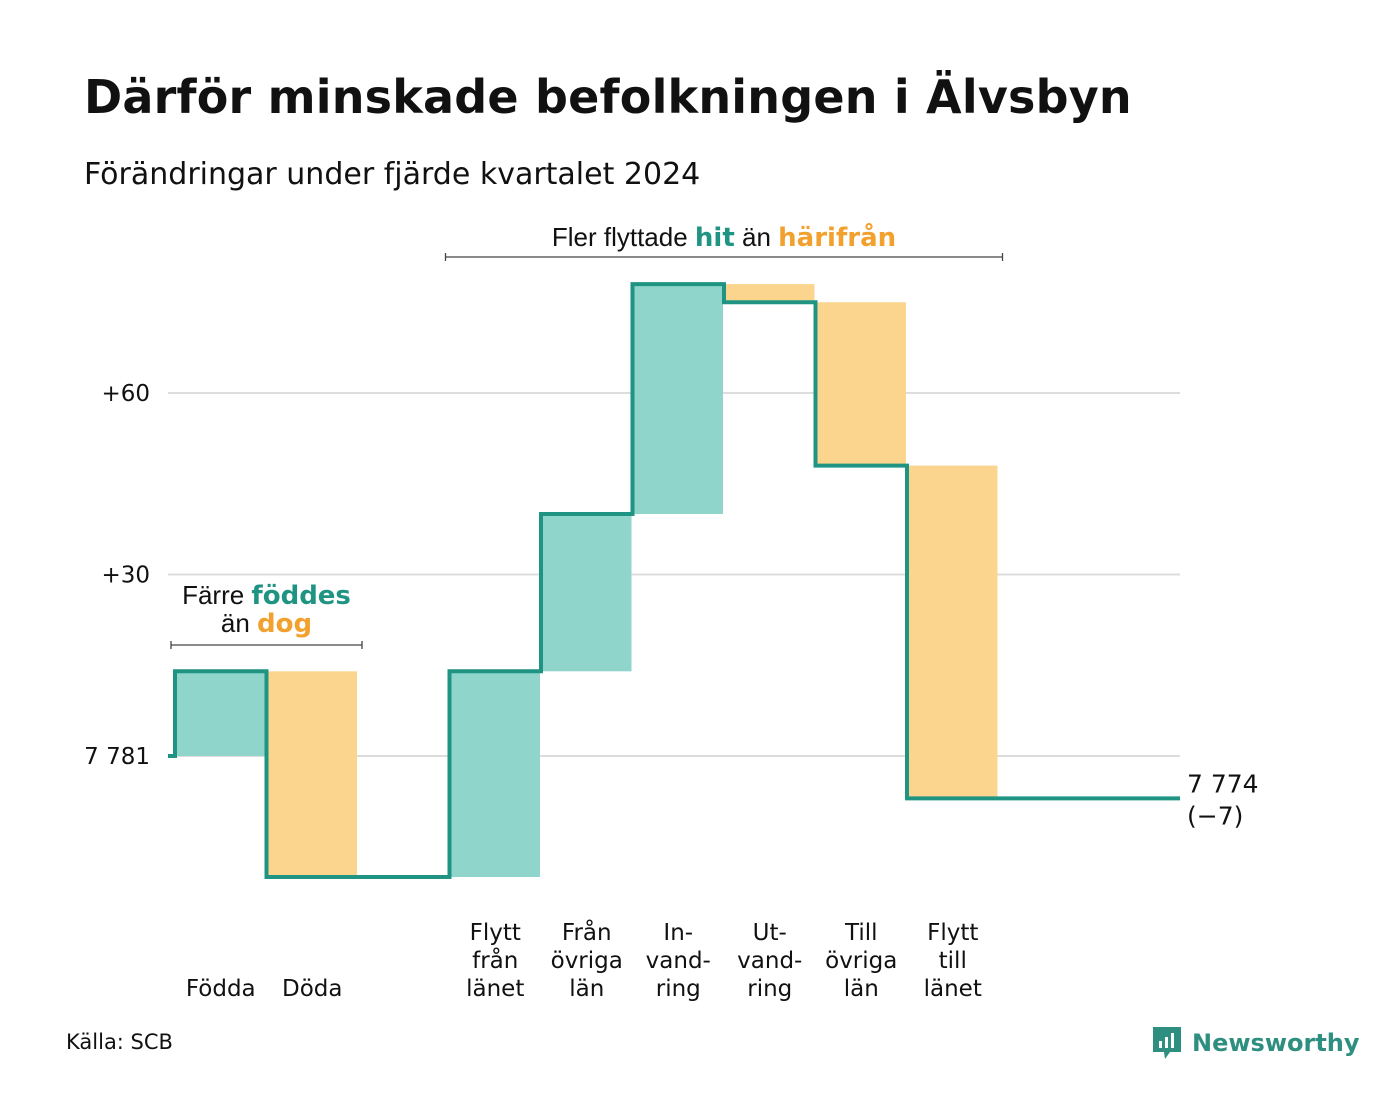 The height and width of the screenshot is (1120, 1400). What do you see at coordinates (312, 989) in the screenshot?
I see `category-label: Döda` at bounding box center [312, 989].